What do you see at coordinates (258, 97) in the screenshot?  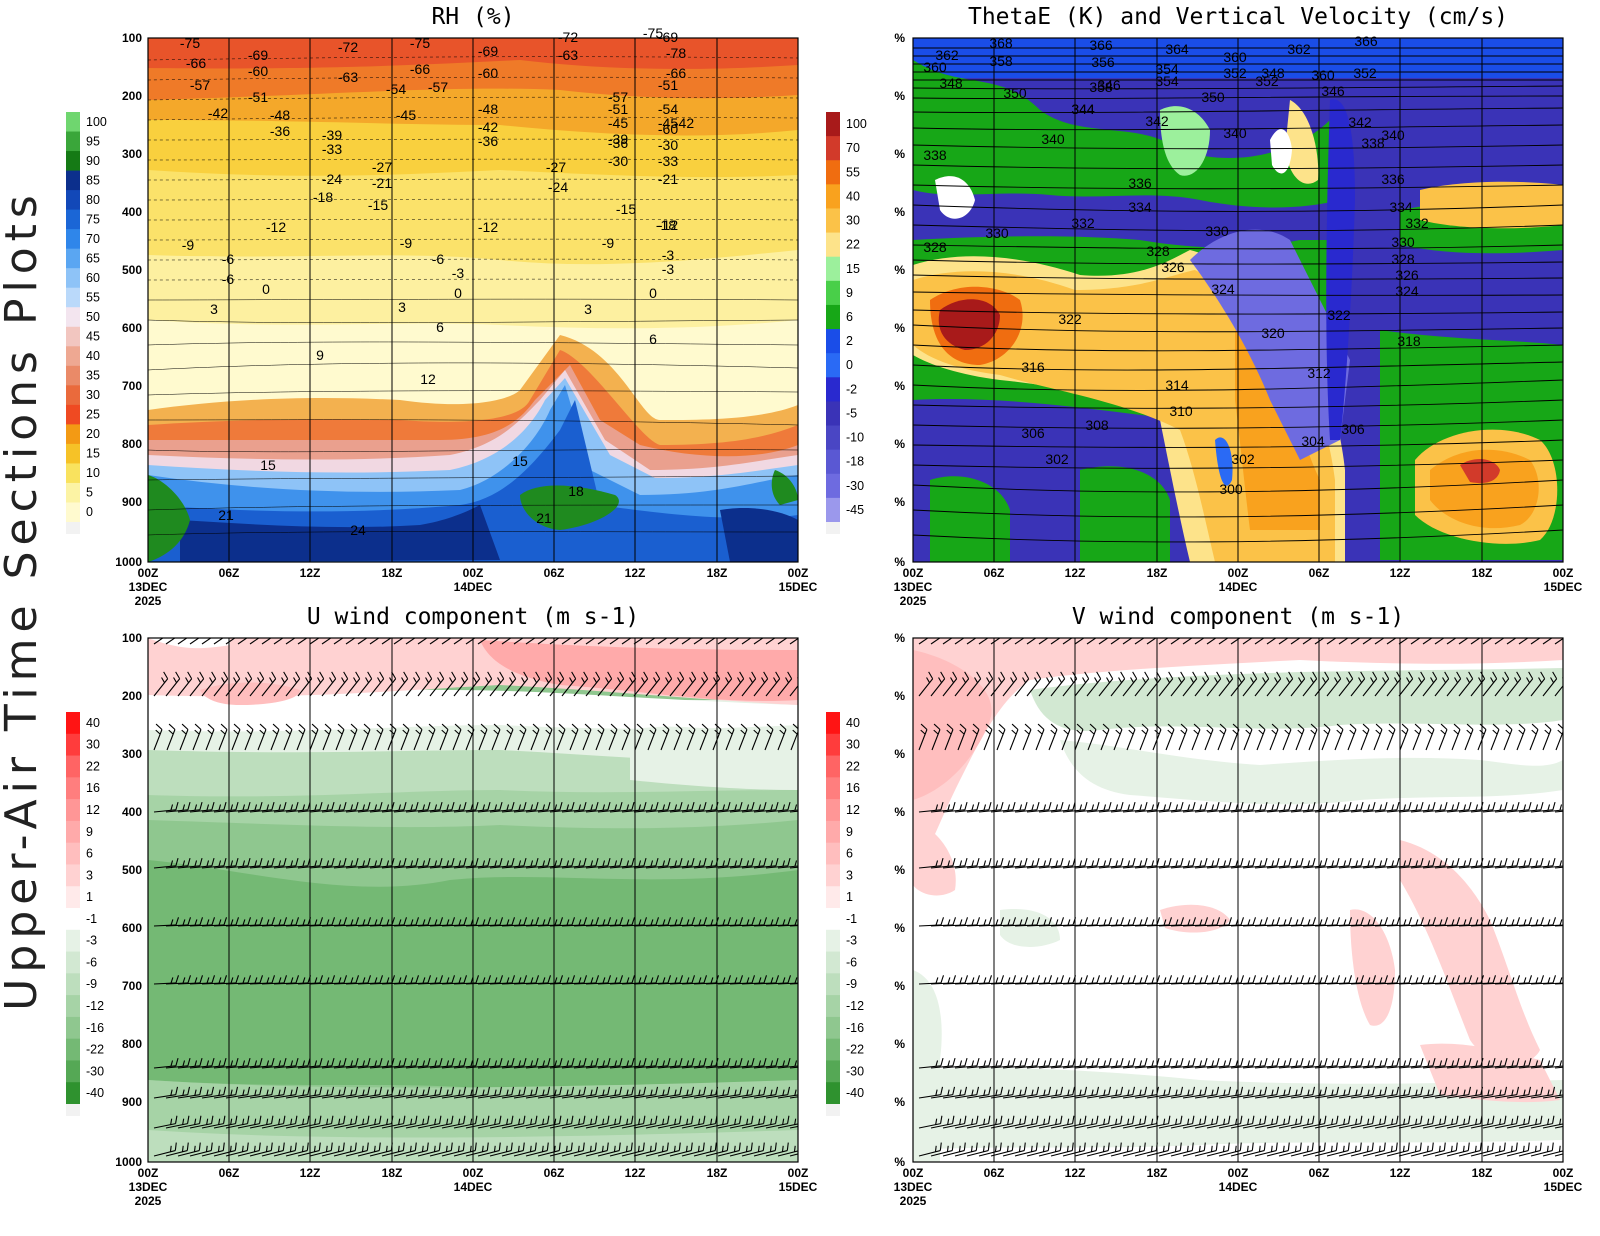 I see `contour-label: -51` at bounding box center [258, 97].